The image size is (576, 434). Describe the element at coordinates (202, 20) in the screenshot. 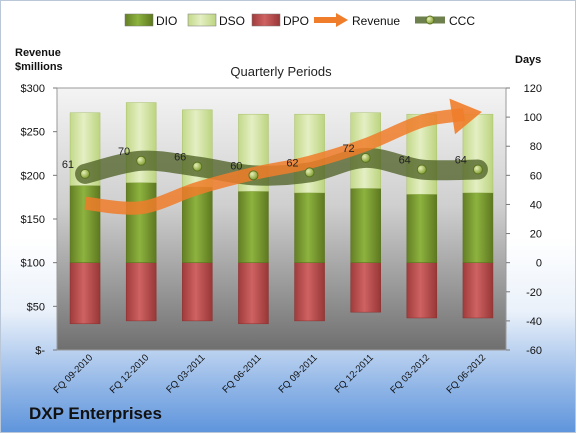

I see `legend-swatch-dso` at that location.